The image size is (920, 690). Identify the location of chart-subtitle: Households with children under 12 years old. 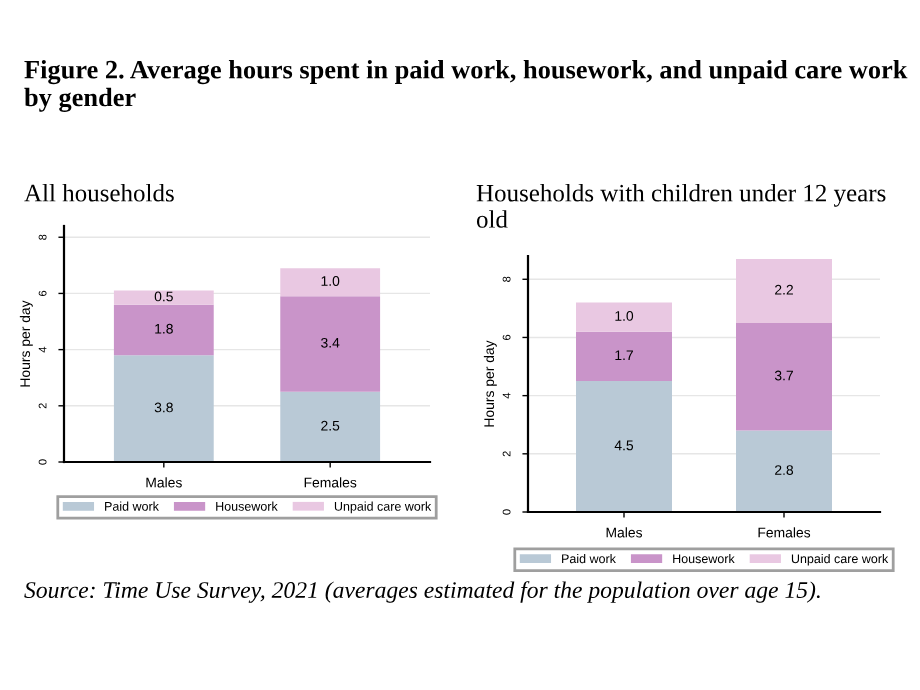
(681, 206).